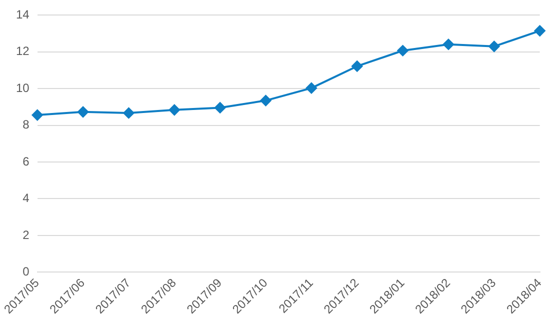 This screenshot has height=323, width=554. Describe the element at coordinates (26, 271) in the screenshot. I see `y-tick-label: 0` at that location.